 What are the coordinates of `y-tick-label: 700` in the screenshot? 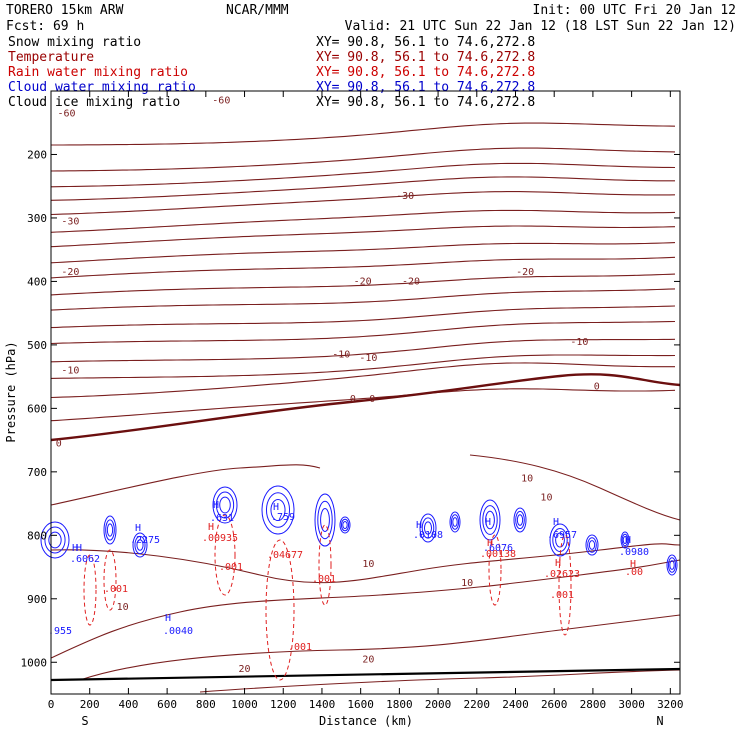 It's located at (37, 472).